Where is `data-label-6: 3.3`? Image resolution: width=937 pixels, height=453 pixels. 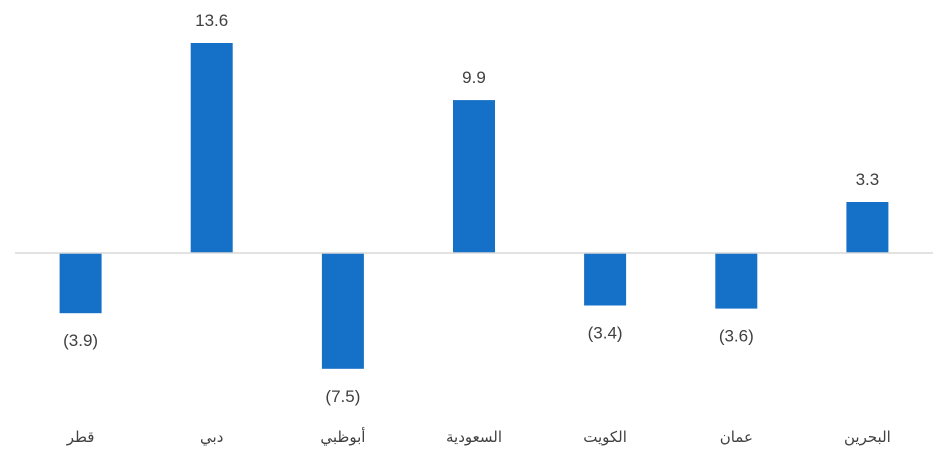
data-label-6: 3.3 is located at coordinates (868, 179).